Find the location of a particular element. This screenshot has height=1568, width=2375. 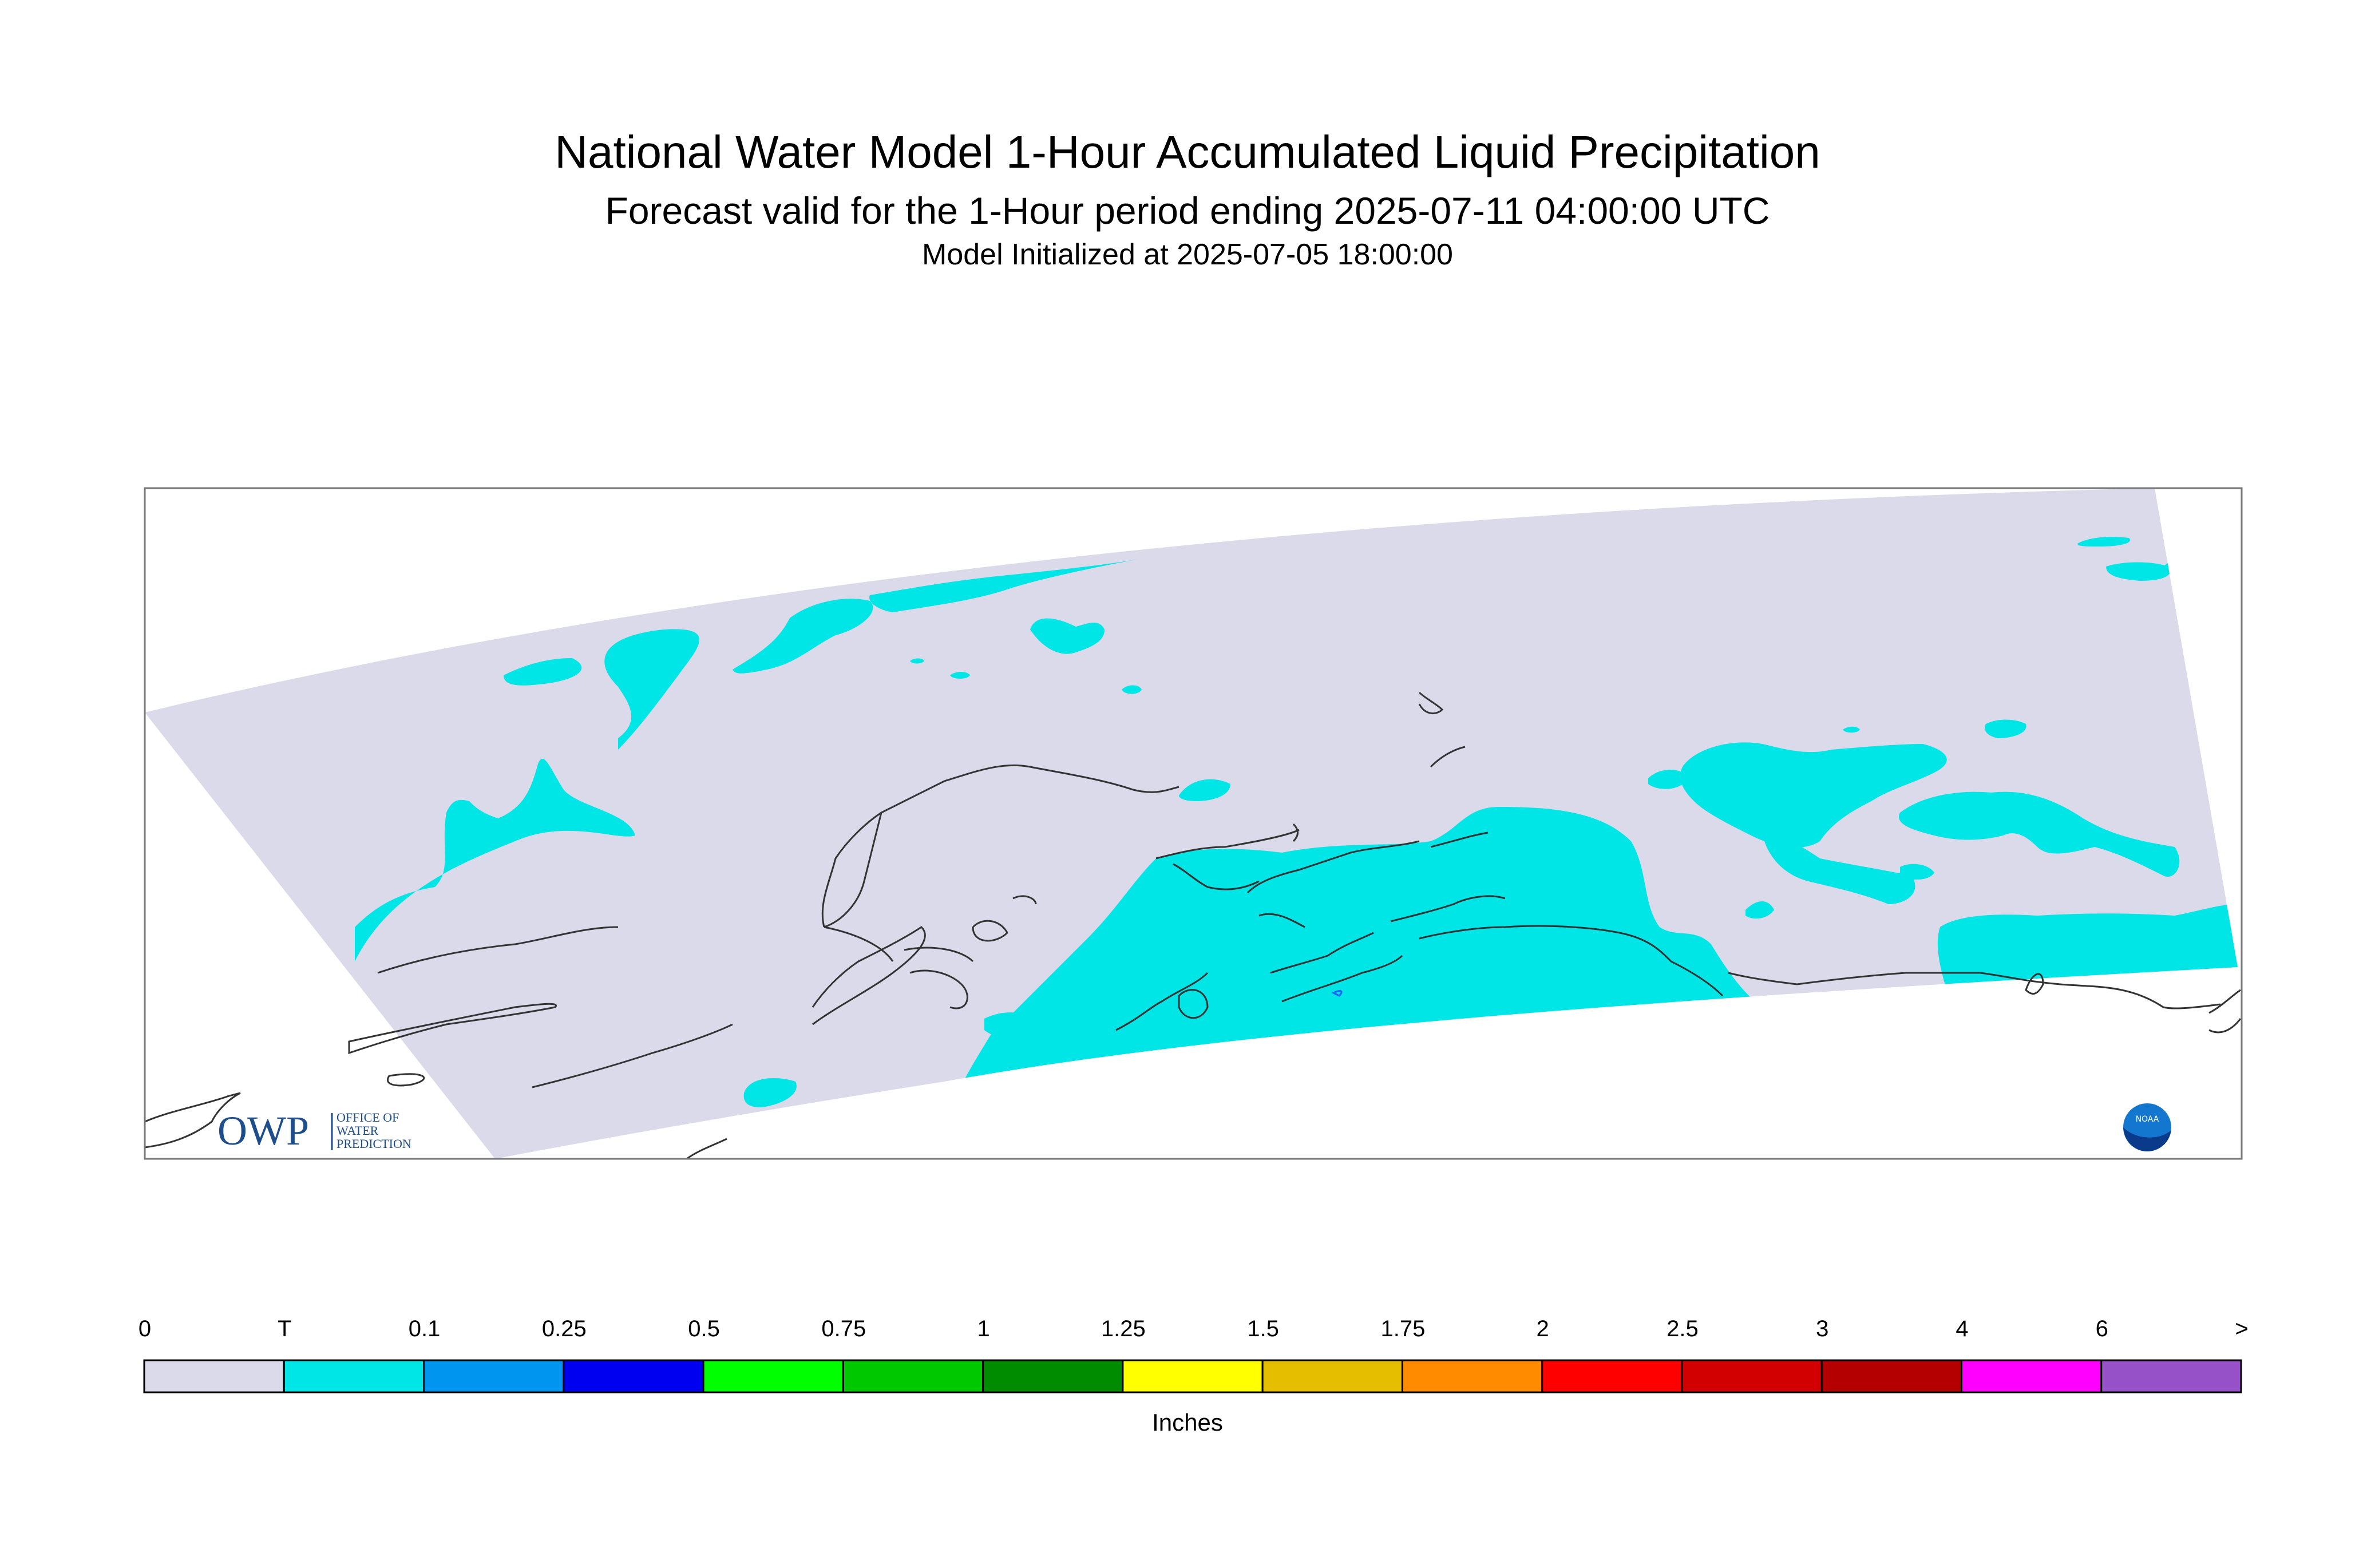

legend-tick-label: 0.5 is located at coordinates (704, 1328).